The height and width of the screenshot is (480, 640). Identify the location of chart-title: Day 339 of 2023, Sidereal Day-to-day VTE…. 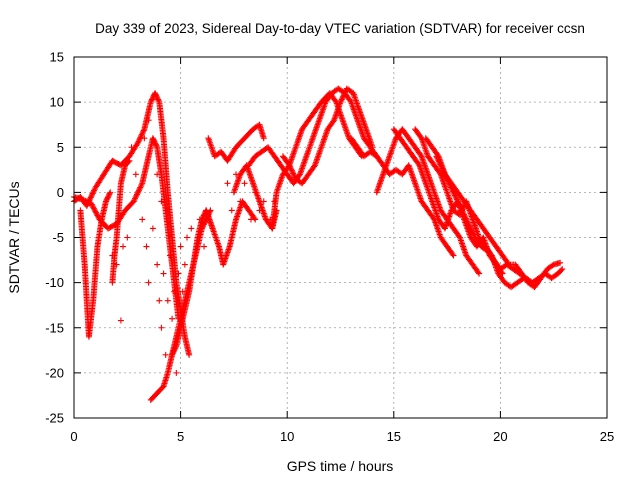
(340, 28).